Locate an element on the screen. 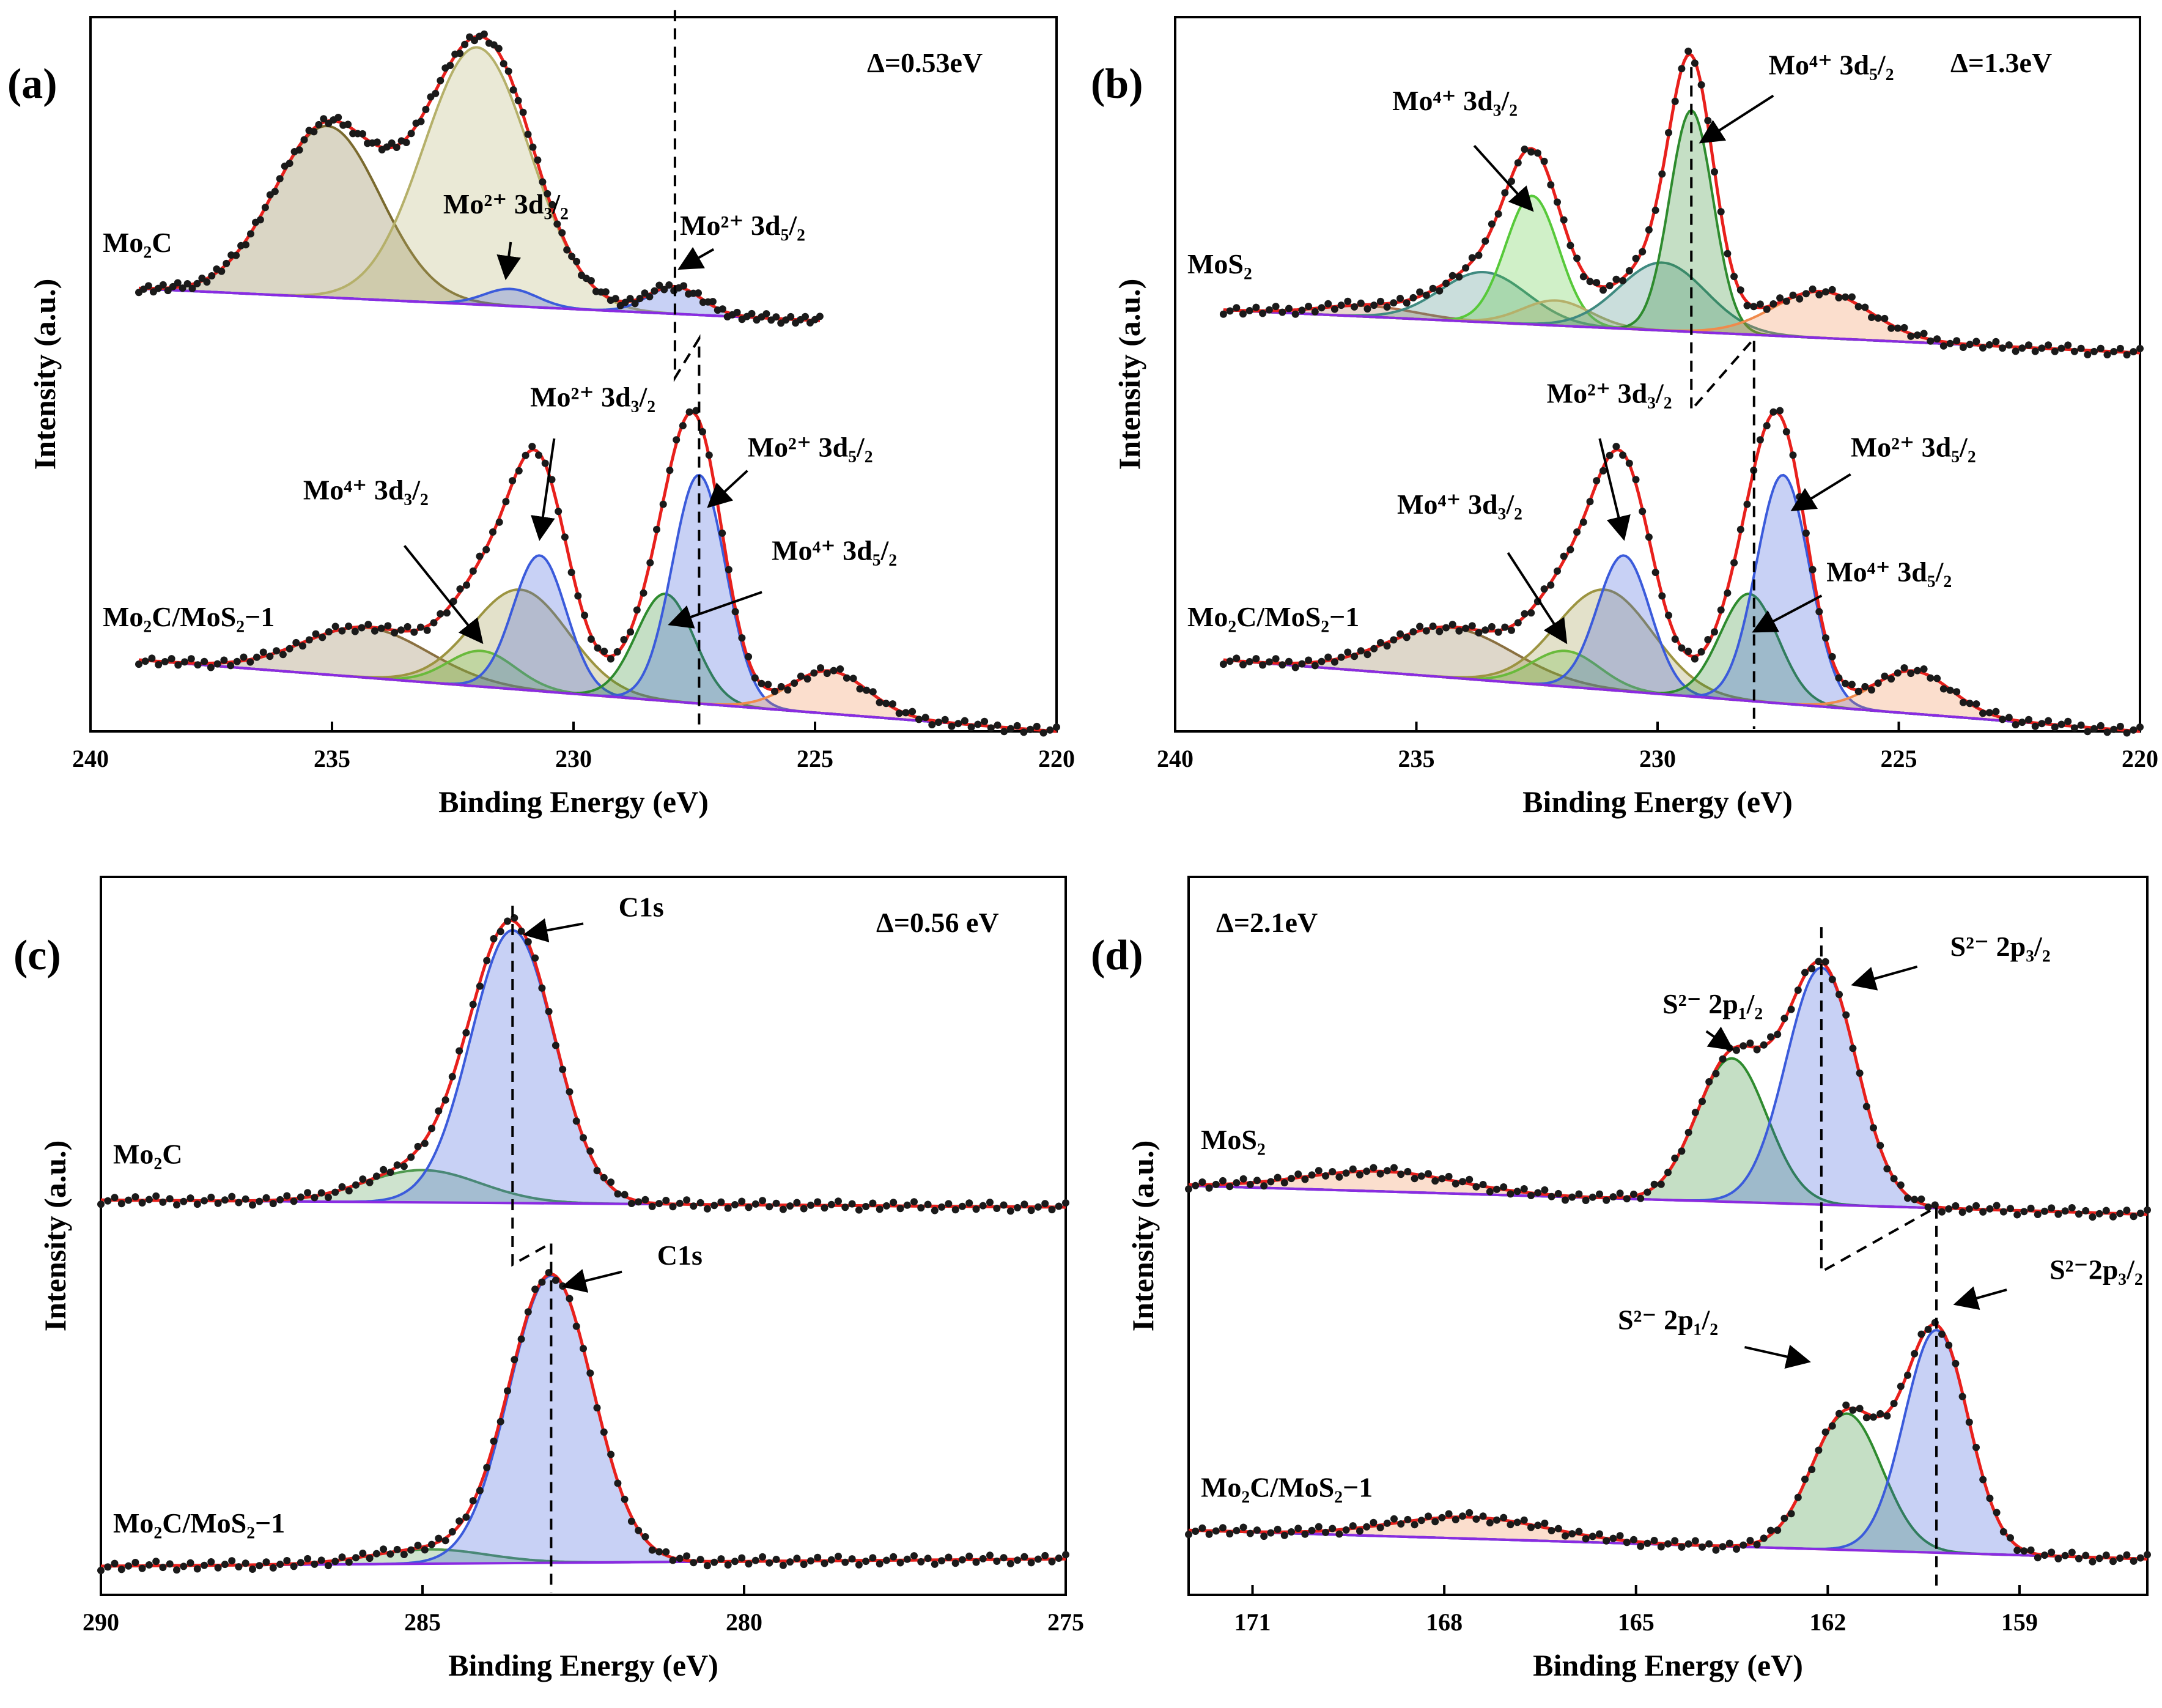 This screenshot has height=1708, width=2162. peak-label: Mo²⁺ 3d₃/₂ is located at coordinates (506, 204).